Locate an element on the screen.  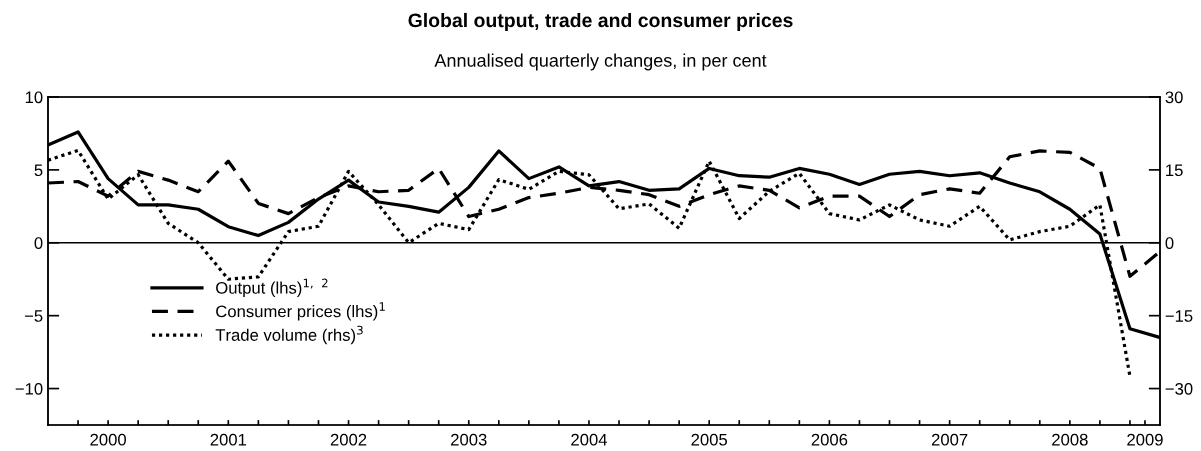
legend-label: Trade volume (rhs)$^{3}$ is located at coordinates (289, 335).